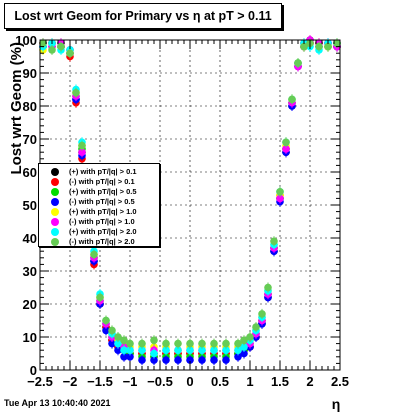 The image size is (400, 412). Describe the element at coordinates (102, 181) in the screenshot. I see `legend-label: (-) with pT/|q| > 0.1` at that location.